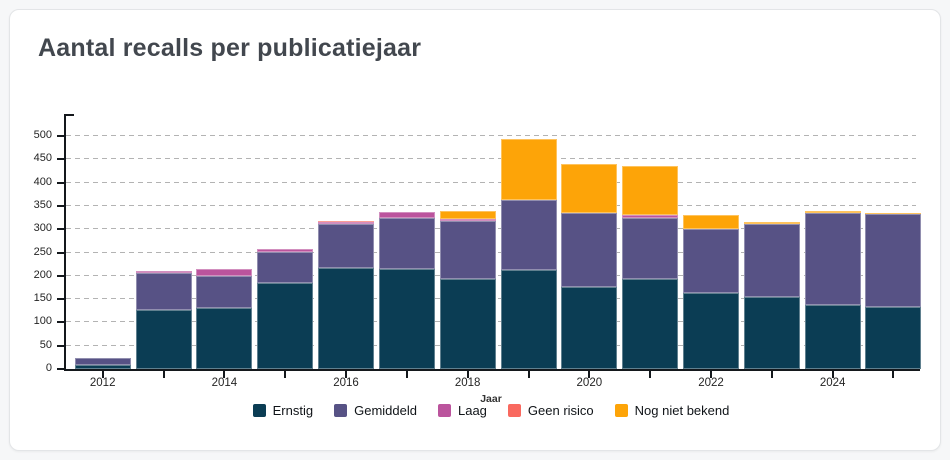  What do you see at coordinates (42, 135) in the screenshot?
I see `y-tick-label: 500` at bounding box center [42, 135].